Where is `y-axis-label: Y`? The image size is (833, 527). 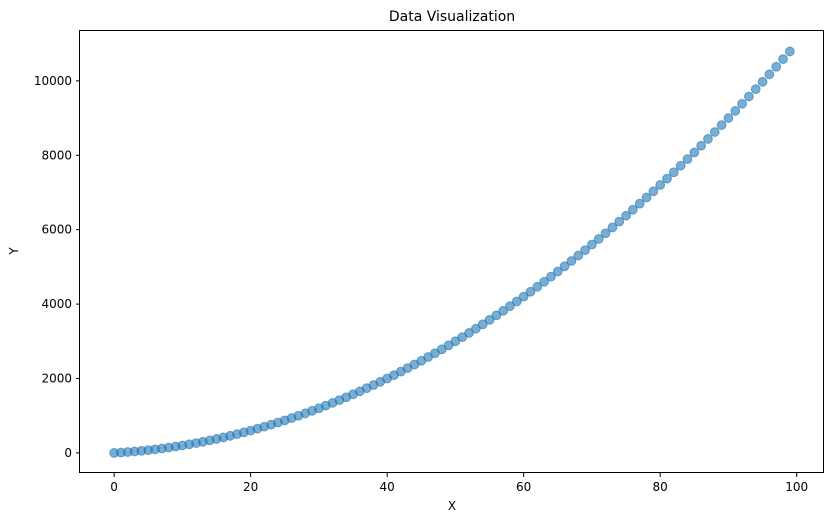 y-axis-label: Y is located at coordinates (14, 251).